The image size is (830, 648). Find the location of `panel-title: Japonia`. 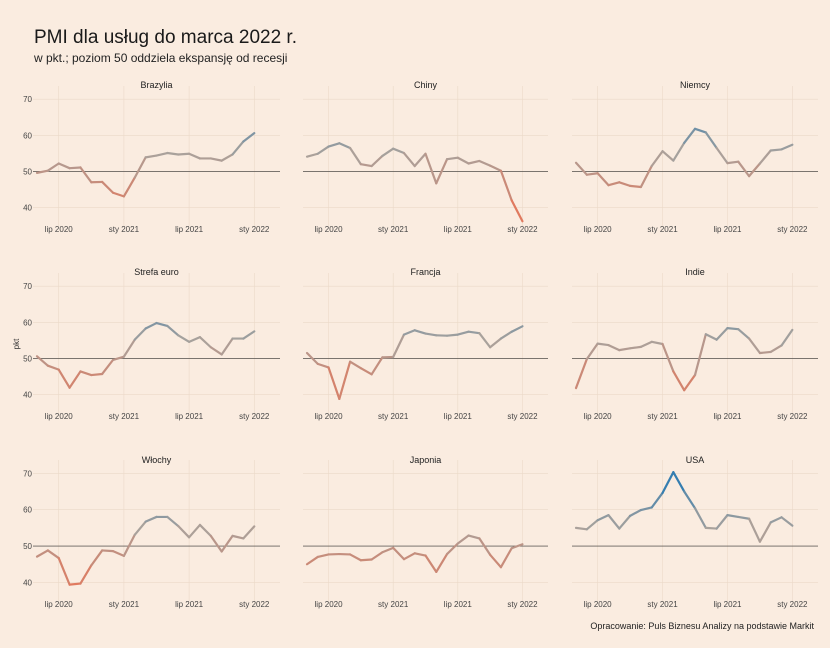

panel-title: Japonia is located at coordinates (426, 460).